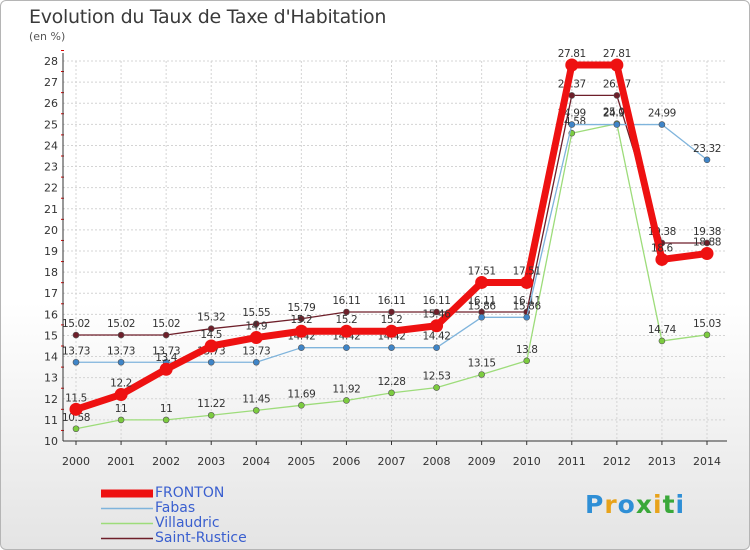 This screenshot has width=750, height=550. Describe the element at coordinates (611, 504) in the screenshot. I see `logo-letter: r` at that location.